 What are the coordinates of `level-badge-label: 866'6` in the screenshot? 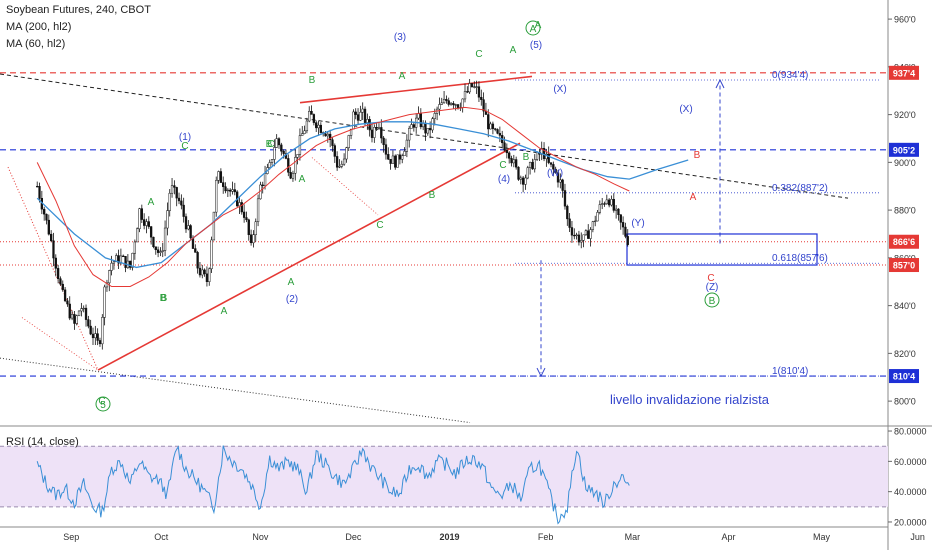 It's located at (904, 242).